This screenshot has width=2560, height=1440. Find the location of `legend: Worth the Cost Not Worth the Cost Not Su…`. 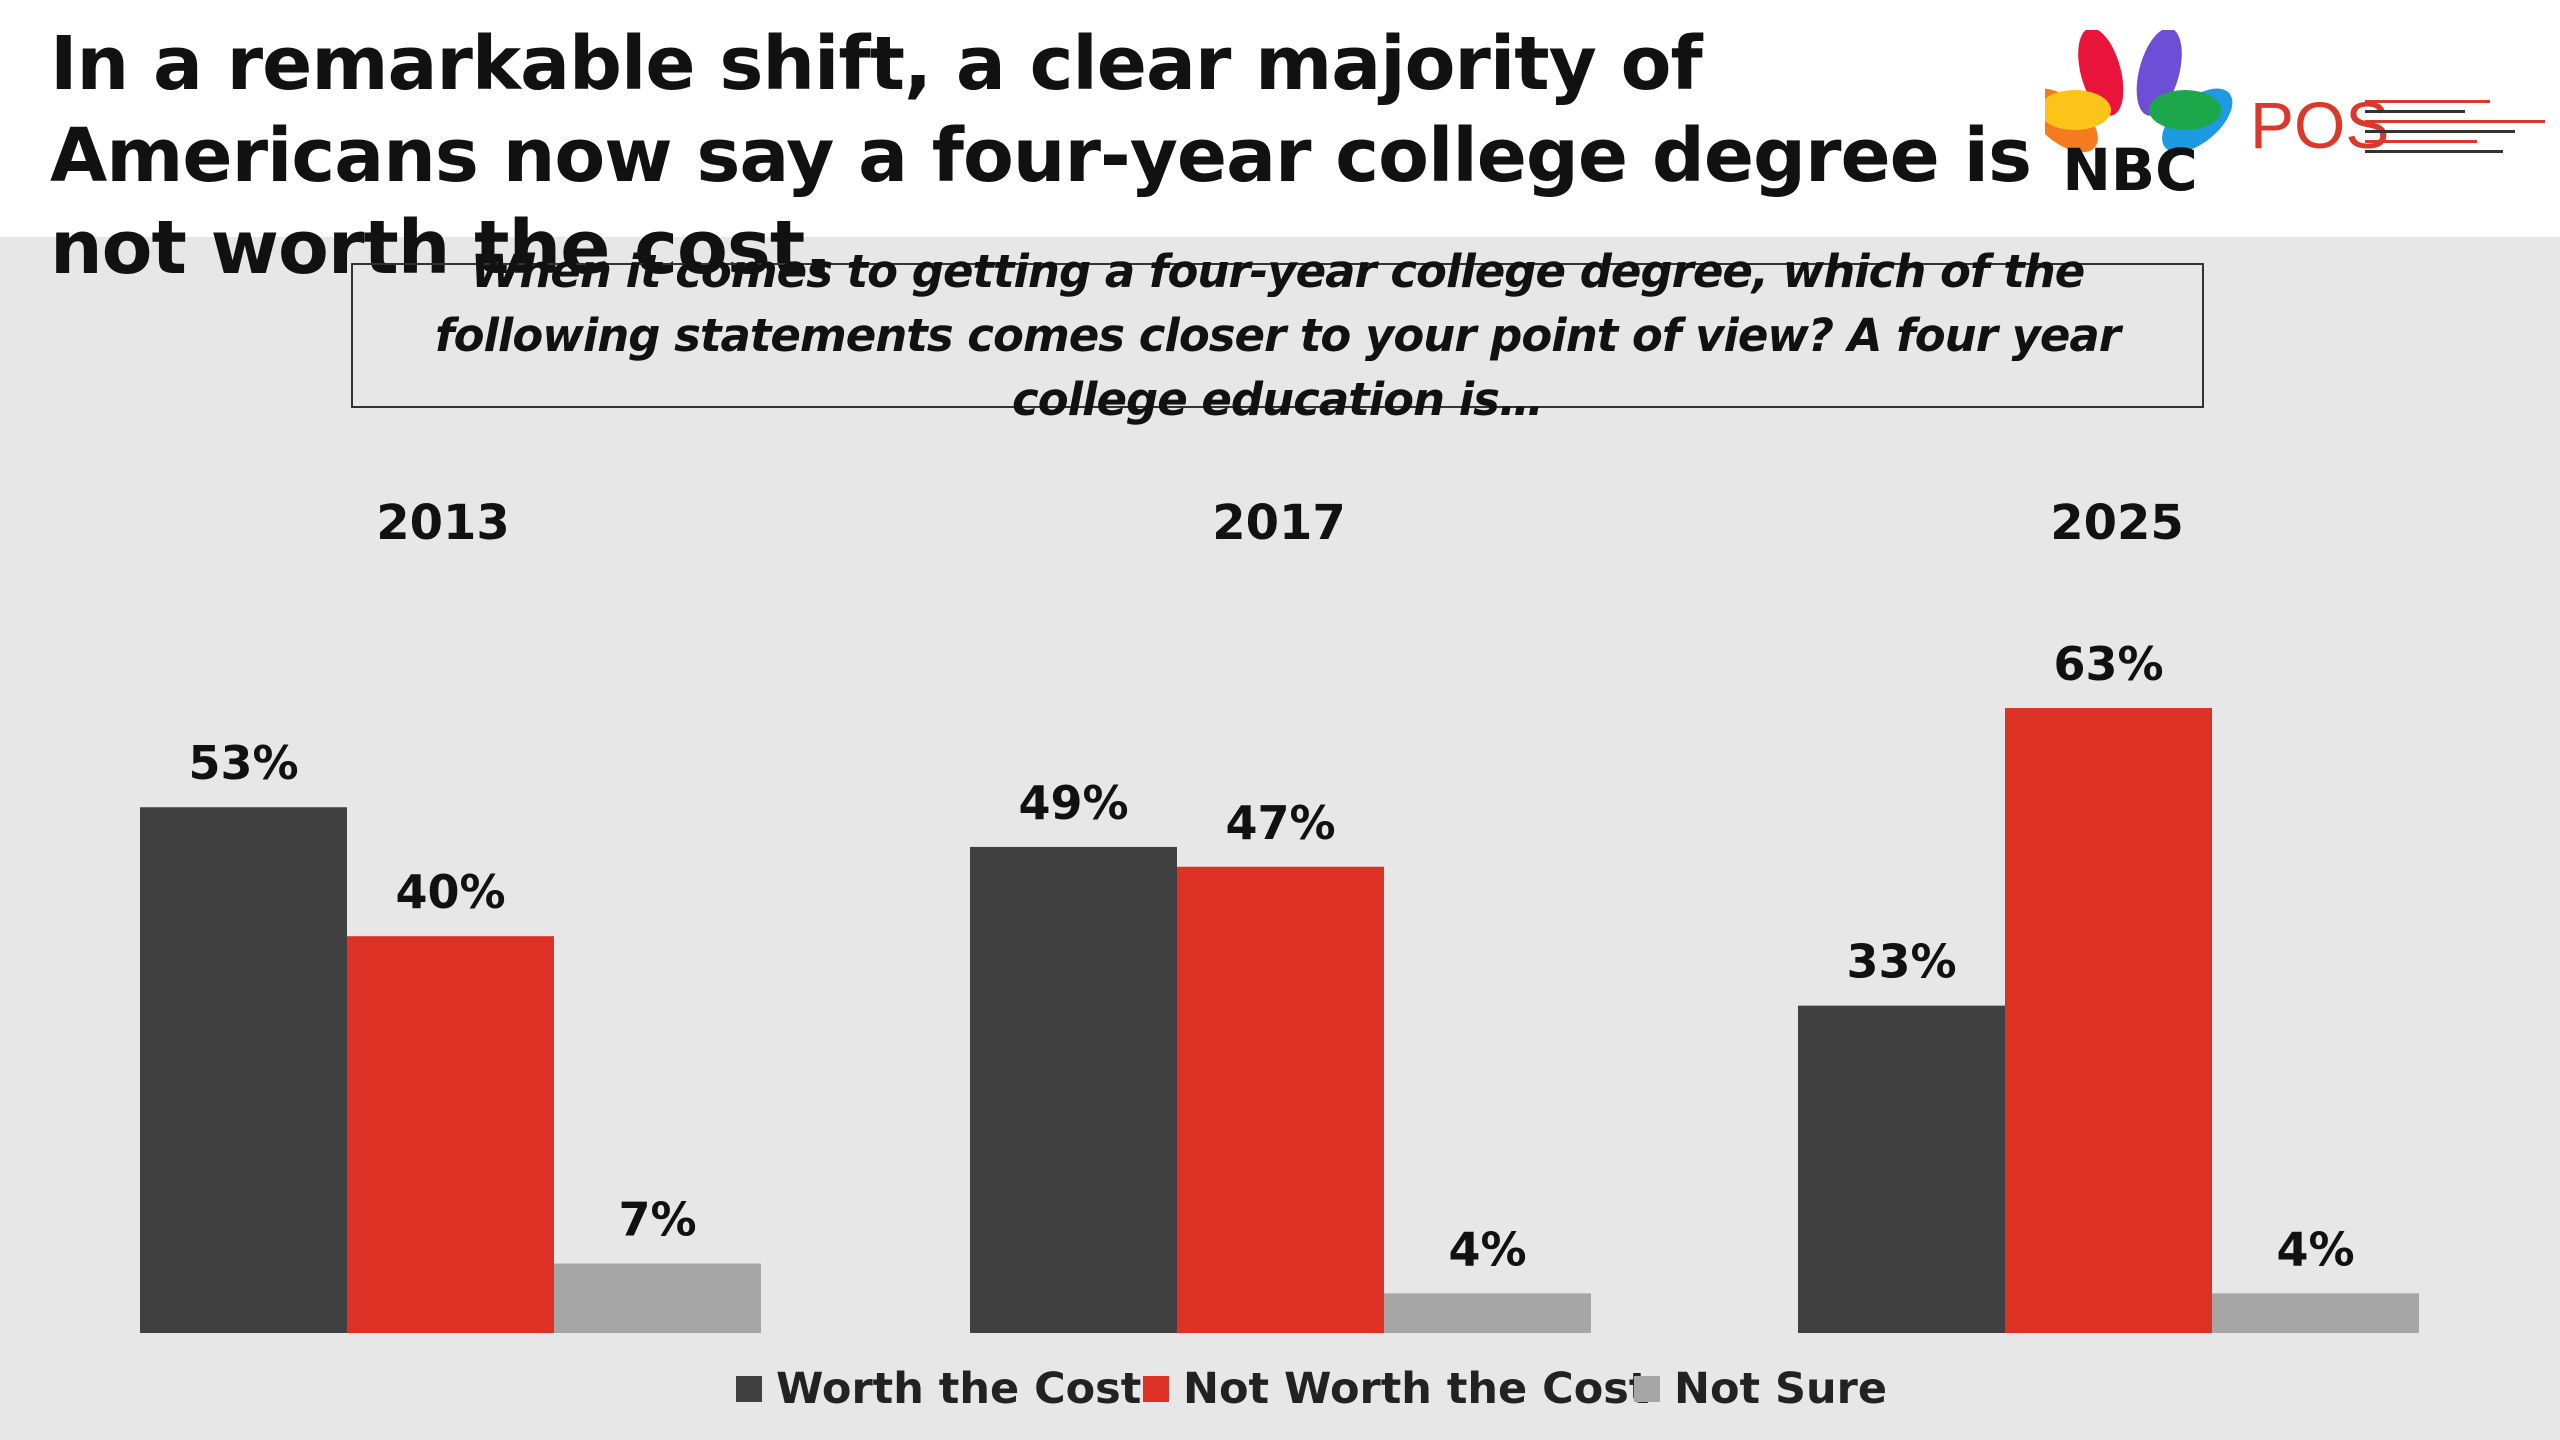

legend: Worth the Cost Not Worth the Cost Not Su… is located at coordinates (1280, 1394).